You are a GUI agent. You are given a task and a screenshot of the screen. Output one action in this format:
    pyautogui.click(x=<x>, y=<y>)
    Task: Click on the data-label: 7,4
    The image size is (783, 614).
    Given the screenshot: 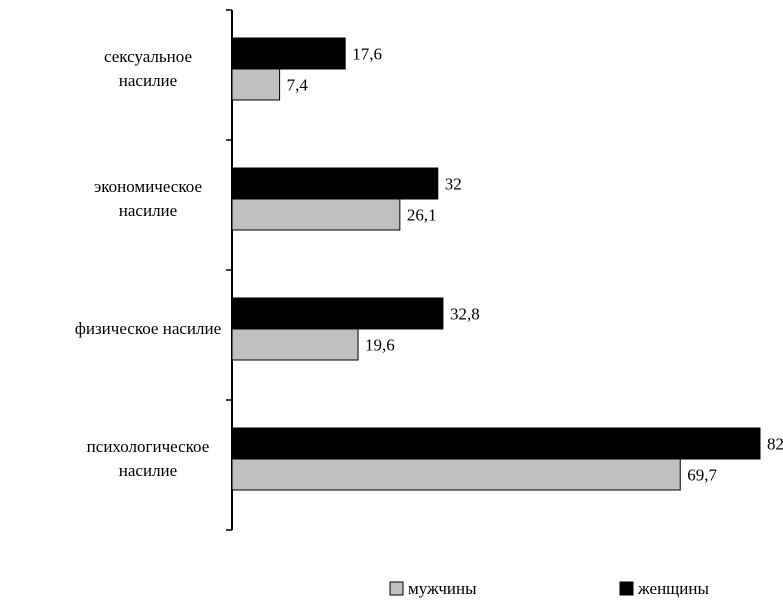 What is the action you would take?
    pyautogui.click(x=298, y=85)
    